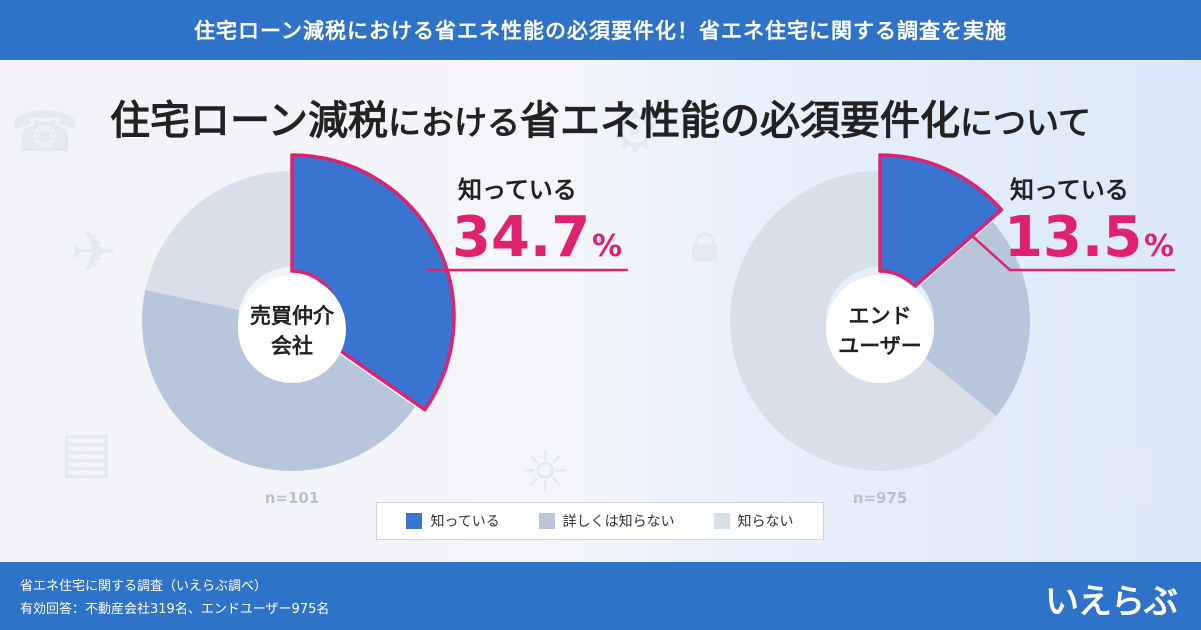 This screenshot has height=630, width=1201. What do you see at coordinates (86, 452) in the screenshot?
I see `document-icon: ▤` at bounding box center [86, 452].